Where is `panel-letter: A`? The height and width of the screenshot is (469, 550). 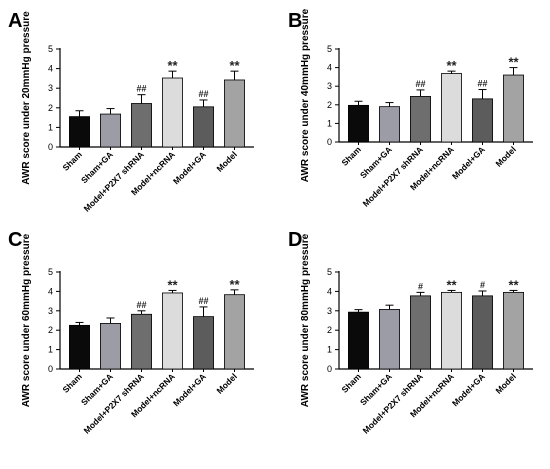
panel-letter: A is located at coordinates (15, 21).